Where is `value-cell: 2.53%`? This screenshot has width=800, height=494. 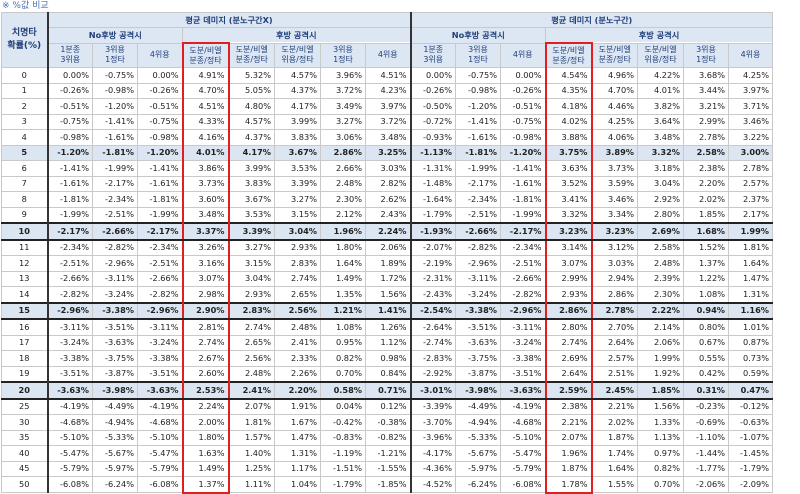 value-cell: 2.53% is located at coordinates (205, 390).